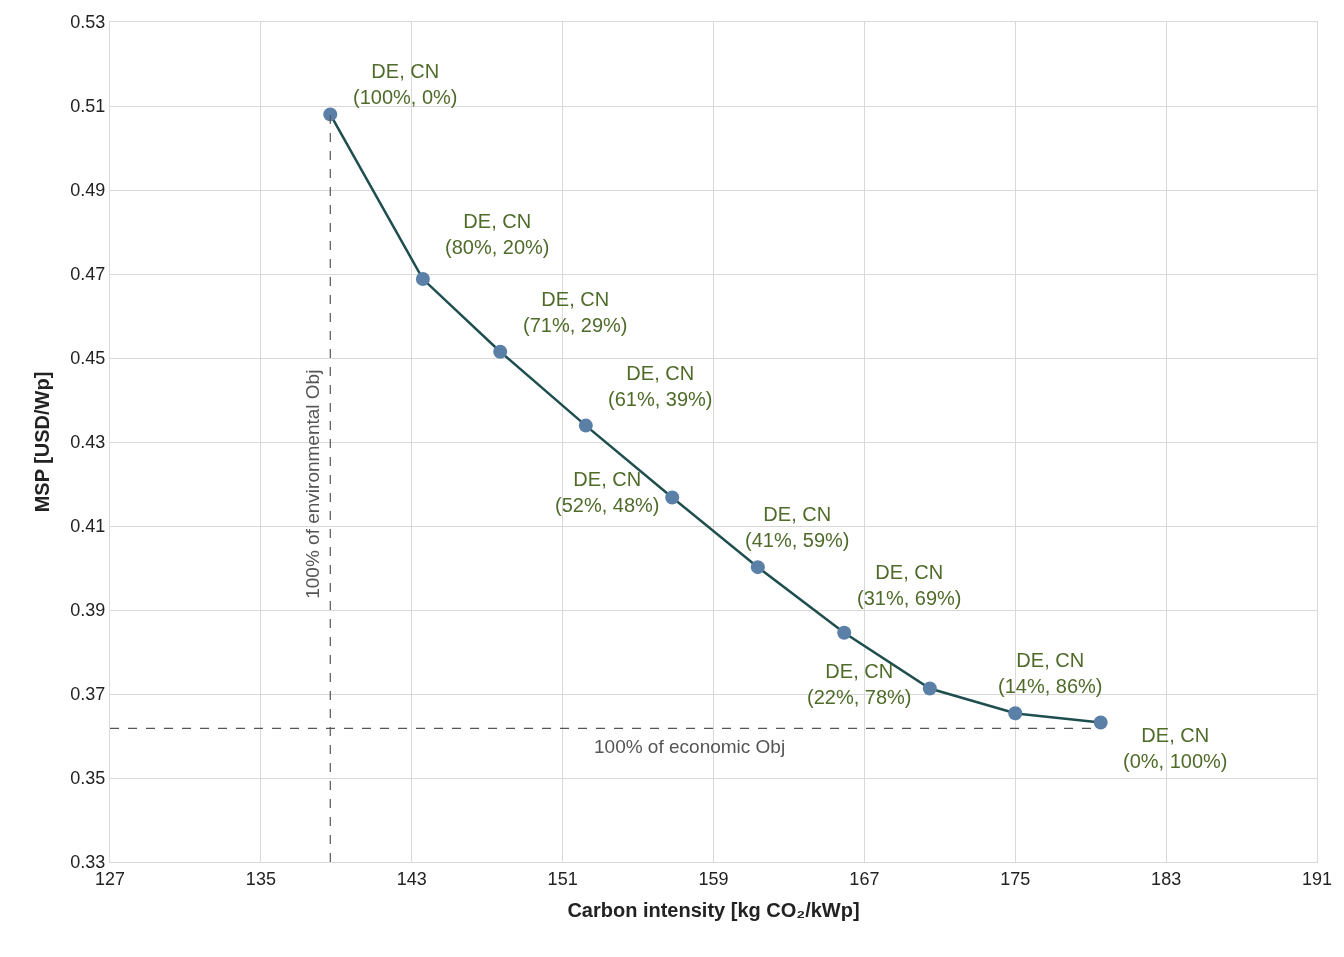 The image size is (1344, 957). What do you see at coordinates (1317, 878) in the screenshot?
I see `x-tick-label: 191` at bounding box center [1317, 878].